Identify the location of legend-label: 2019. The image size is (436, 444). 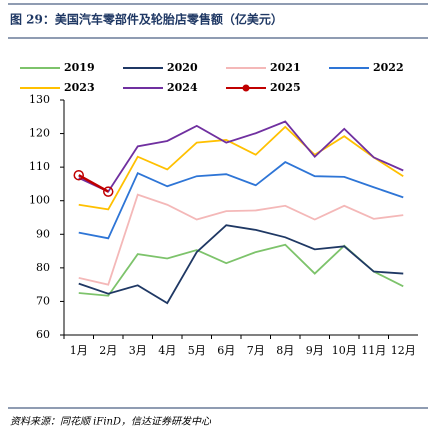
(79, 67).